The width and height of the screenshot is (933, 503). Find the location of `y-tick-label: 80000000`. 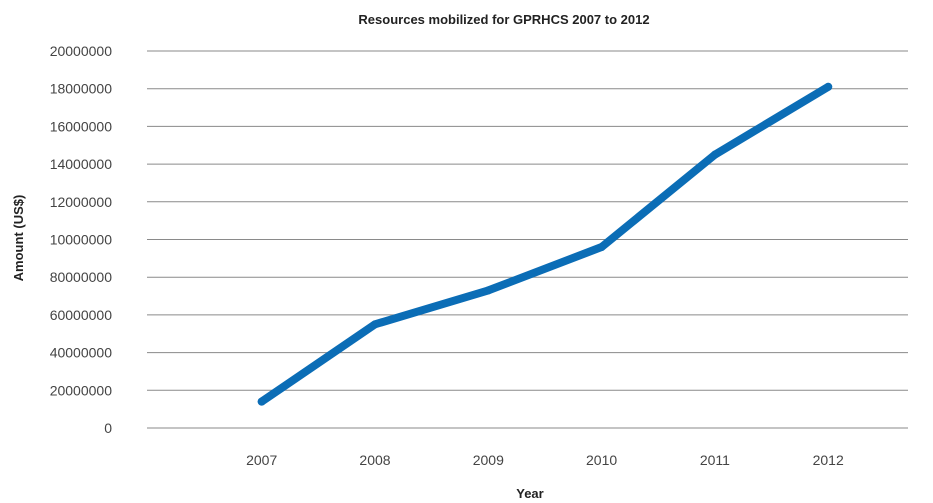

y-tick-label: 80000000 is located at coordinates (81, 277).